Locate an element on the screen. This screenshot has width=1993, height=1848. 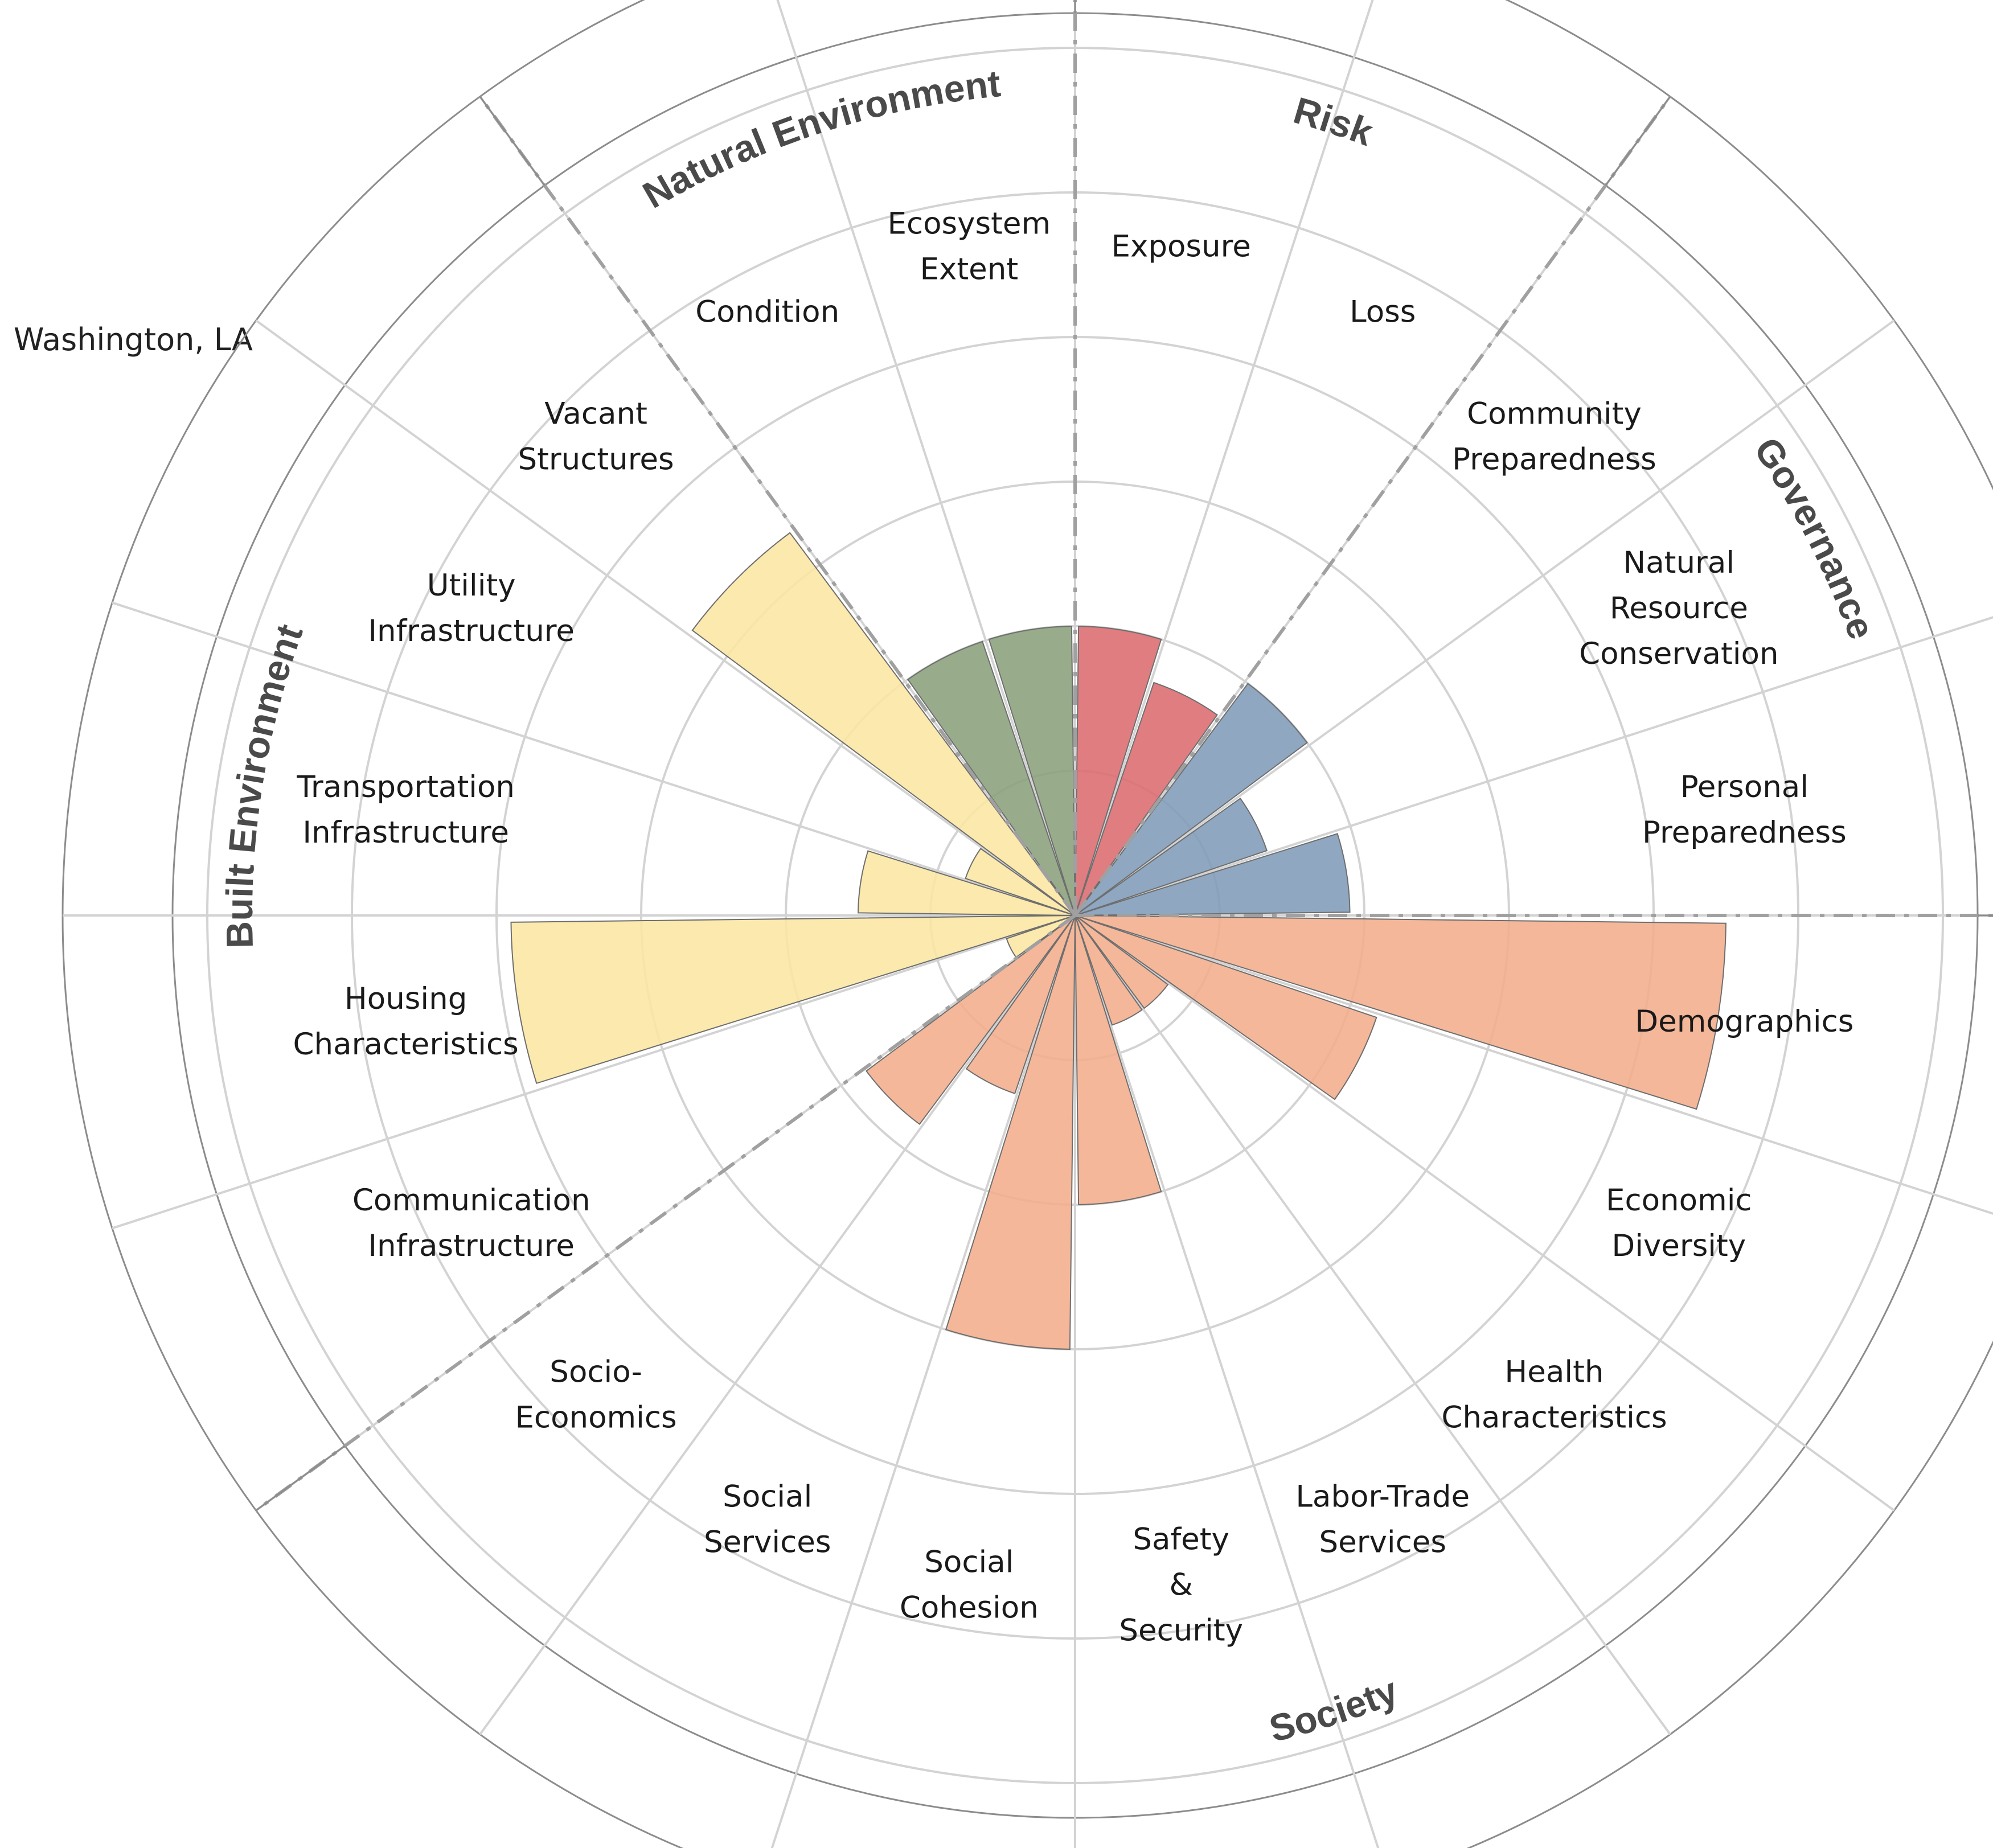
category-label: Personal Preparedness is located at coordinates (1744, 810).